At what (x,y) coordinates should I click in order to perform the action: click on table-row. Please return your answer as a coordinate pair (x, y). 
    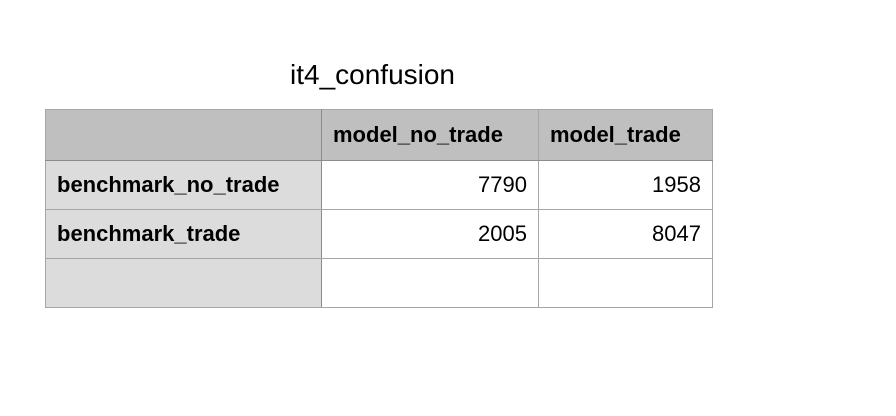
    Looking at the image, I should click on (379, 283).